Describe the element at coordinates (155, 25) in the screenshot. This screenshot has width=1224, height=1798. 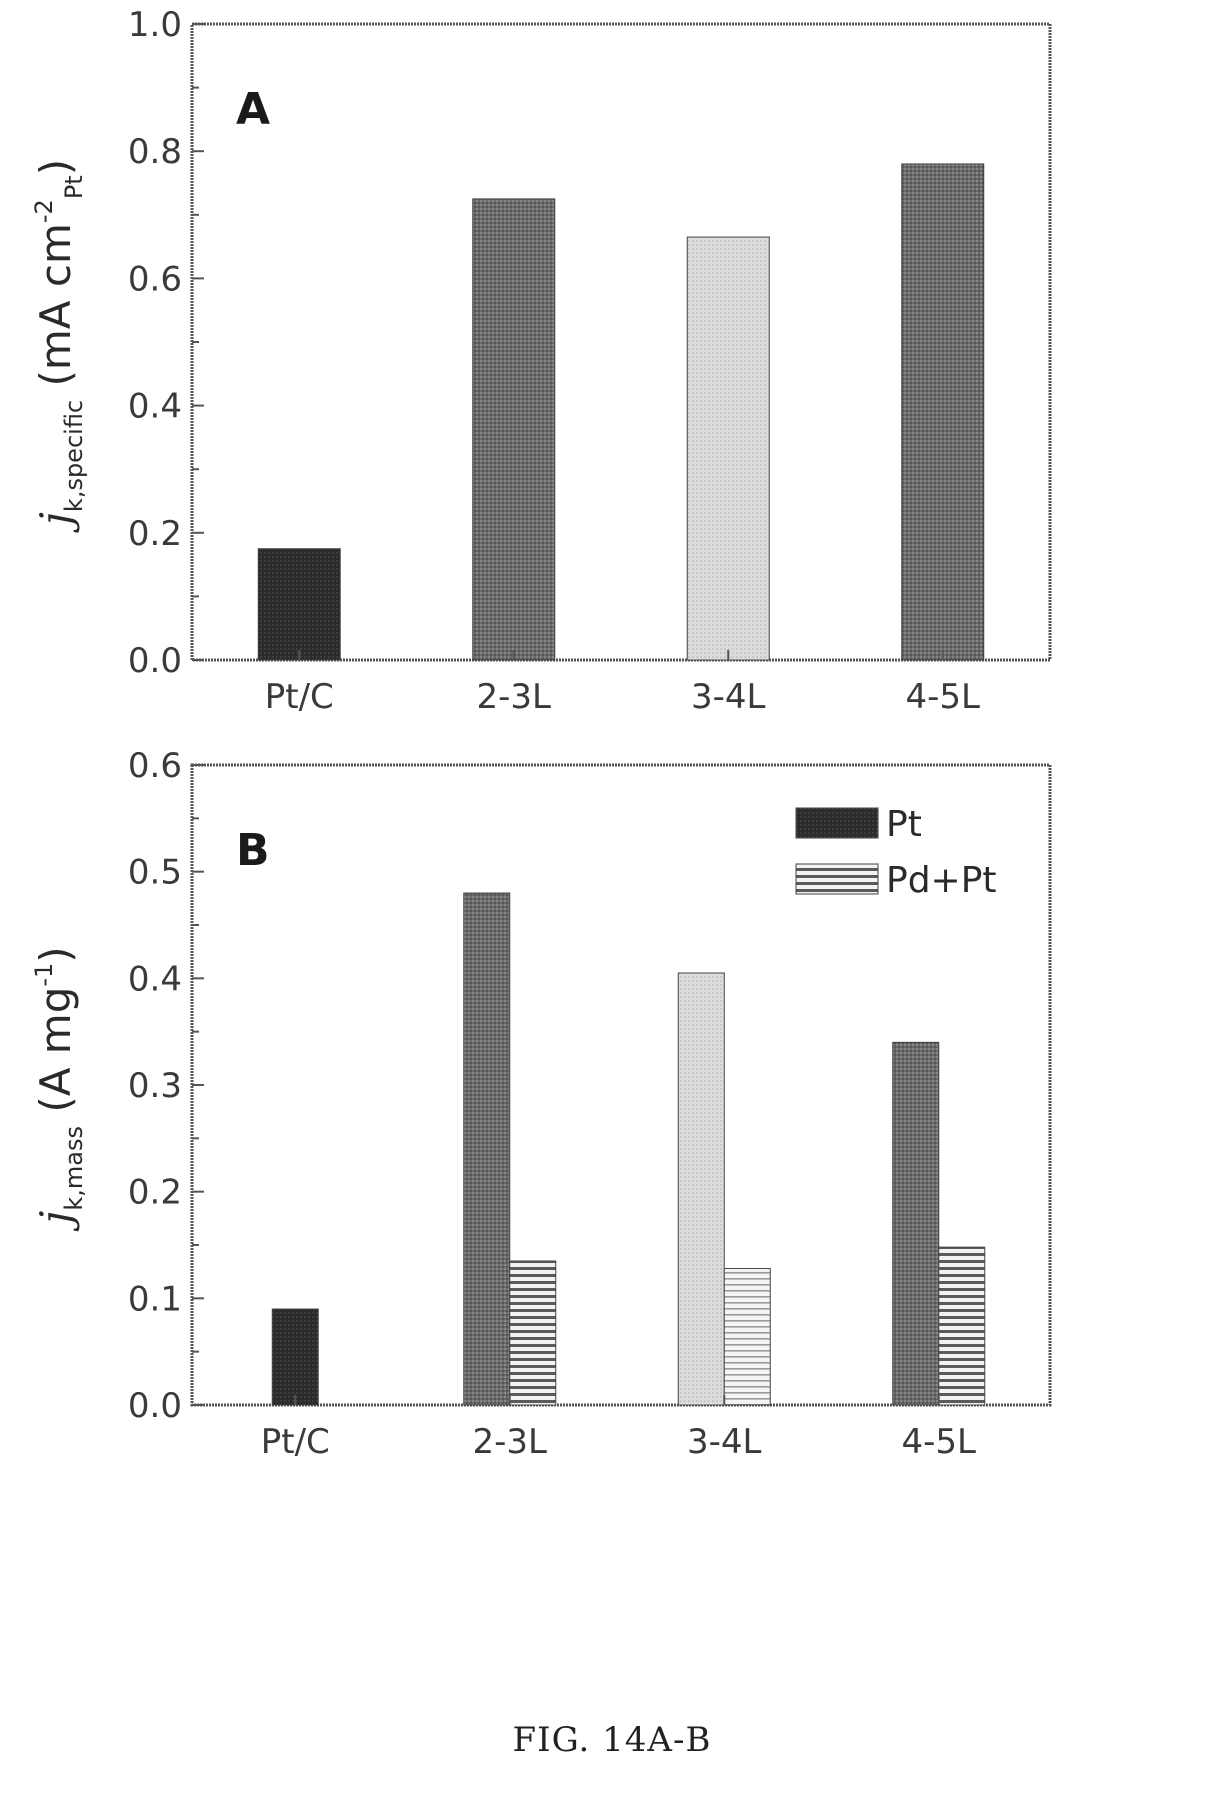
I see `y-tick-label: 1.0` at that location.